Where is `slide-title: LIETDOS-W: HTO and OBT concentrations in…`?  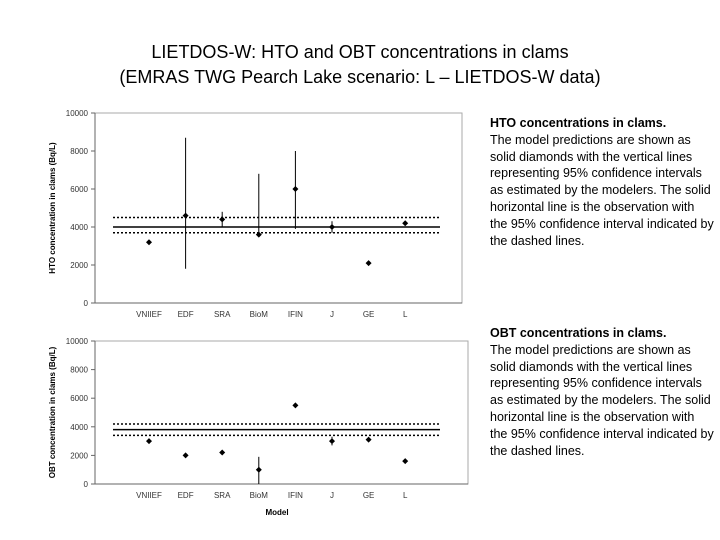 slide-title: LIETDOS-W: HTO and OBT concentrations in… is located at coordinates (359, 52).